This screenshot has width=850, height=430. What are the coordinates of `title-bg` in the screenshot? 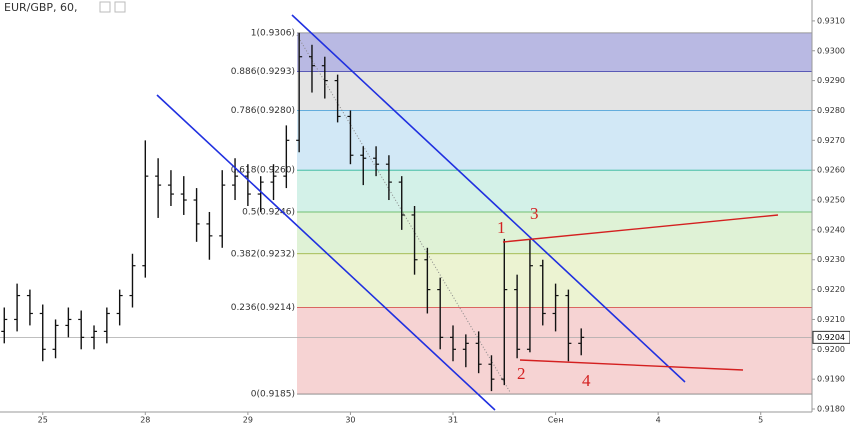 It's located at (64, 8).